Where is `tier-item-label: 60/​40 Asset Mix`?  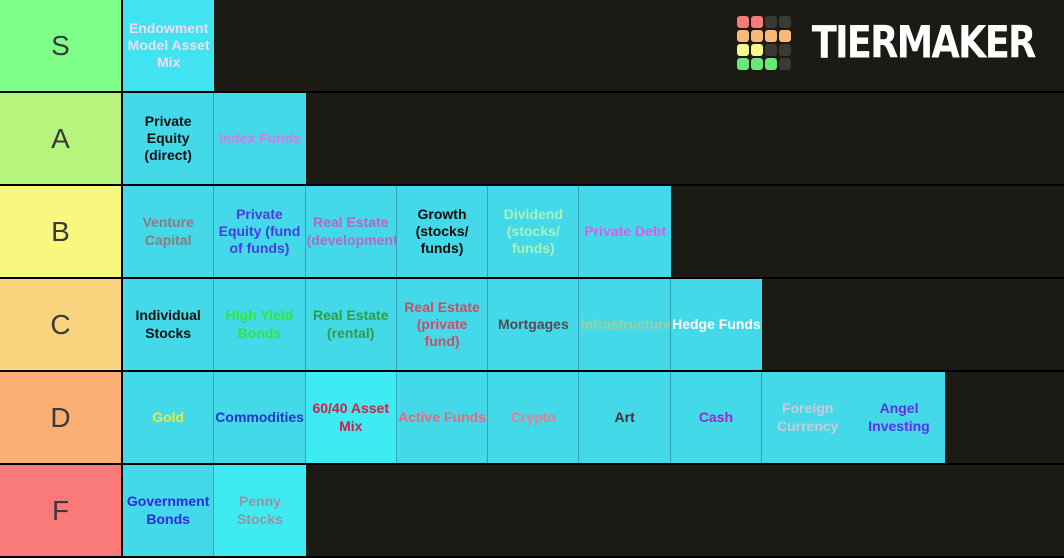
tier-item-label: 60/​40 Asset Mix is located at coordinates (351, 417).